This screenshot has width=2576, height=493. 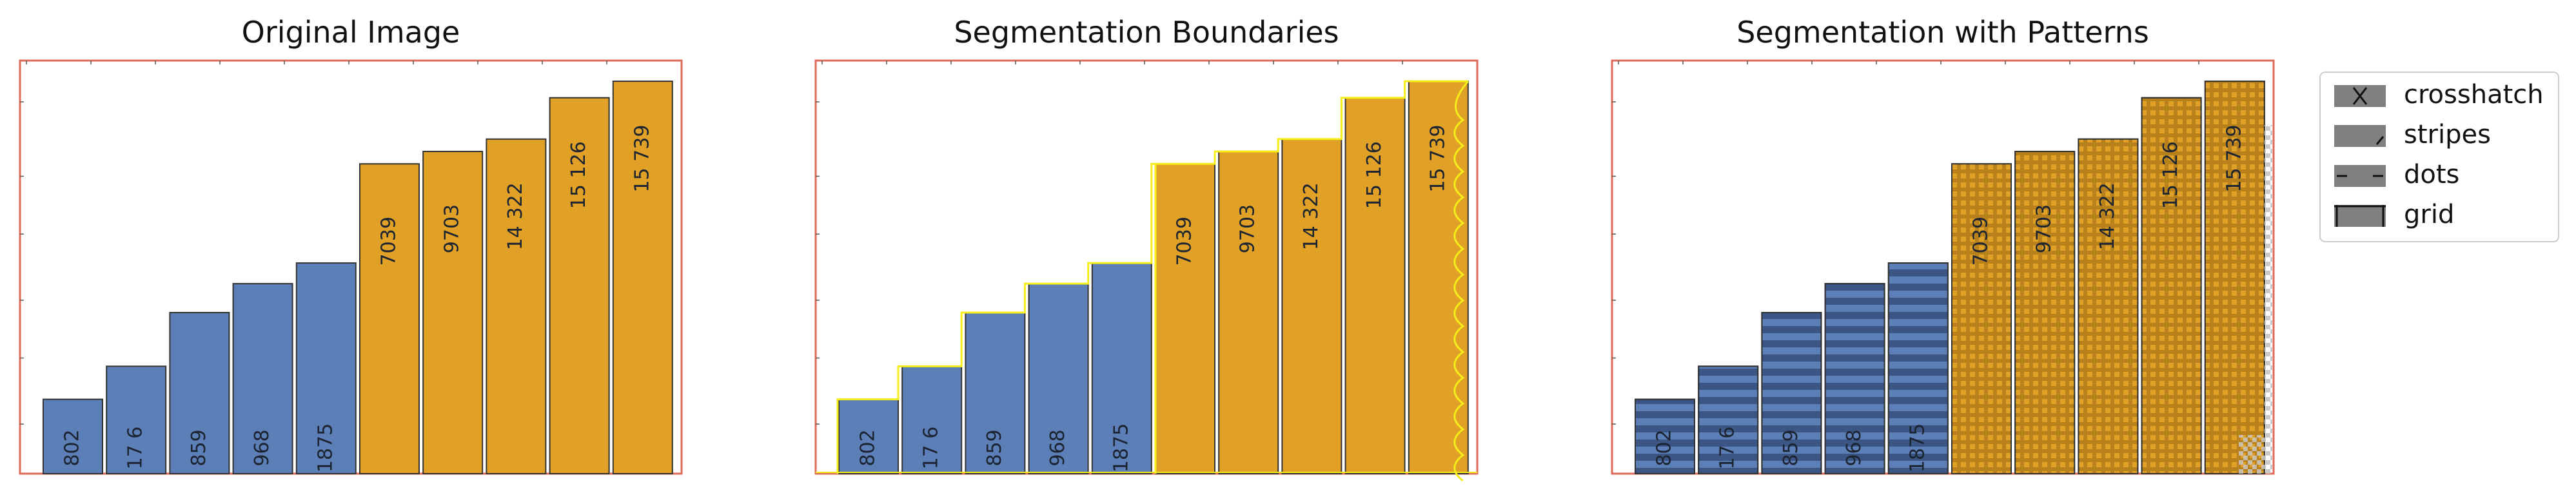 What do you see at coordinates (2474, 95) in the screenshot?
I see `legend-label: crosshatch` at bounding box center [2474, 95].